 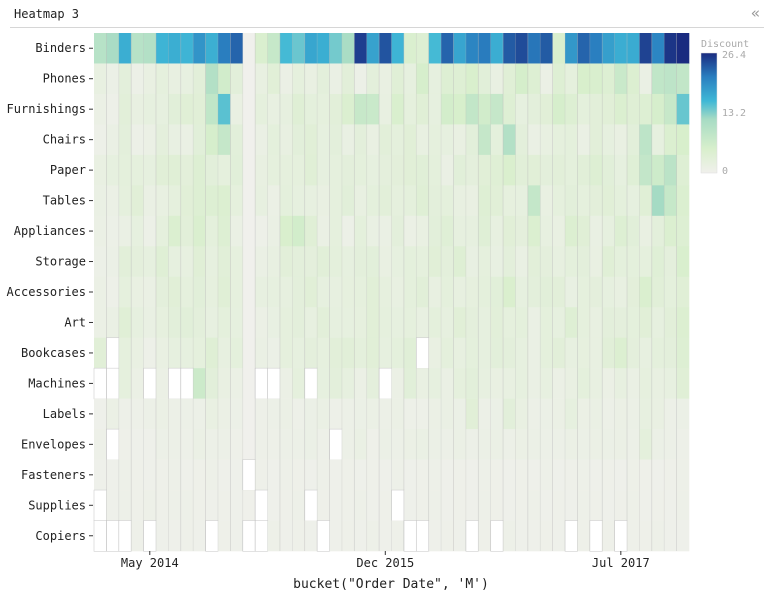 I want to click on y-tick-label: Appliances, so click(x=50, y=231).